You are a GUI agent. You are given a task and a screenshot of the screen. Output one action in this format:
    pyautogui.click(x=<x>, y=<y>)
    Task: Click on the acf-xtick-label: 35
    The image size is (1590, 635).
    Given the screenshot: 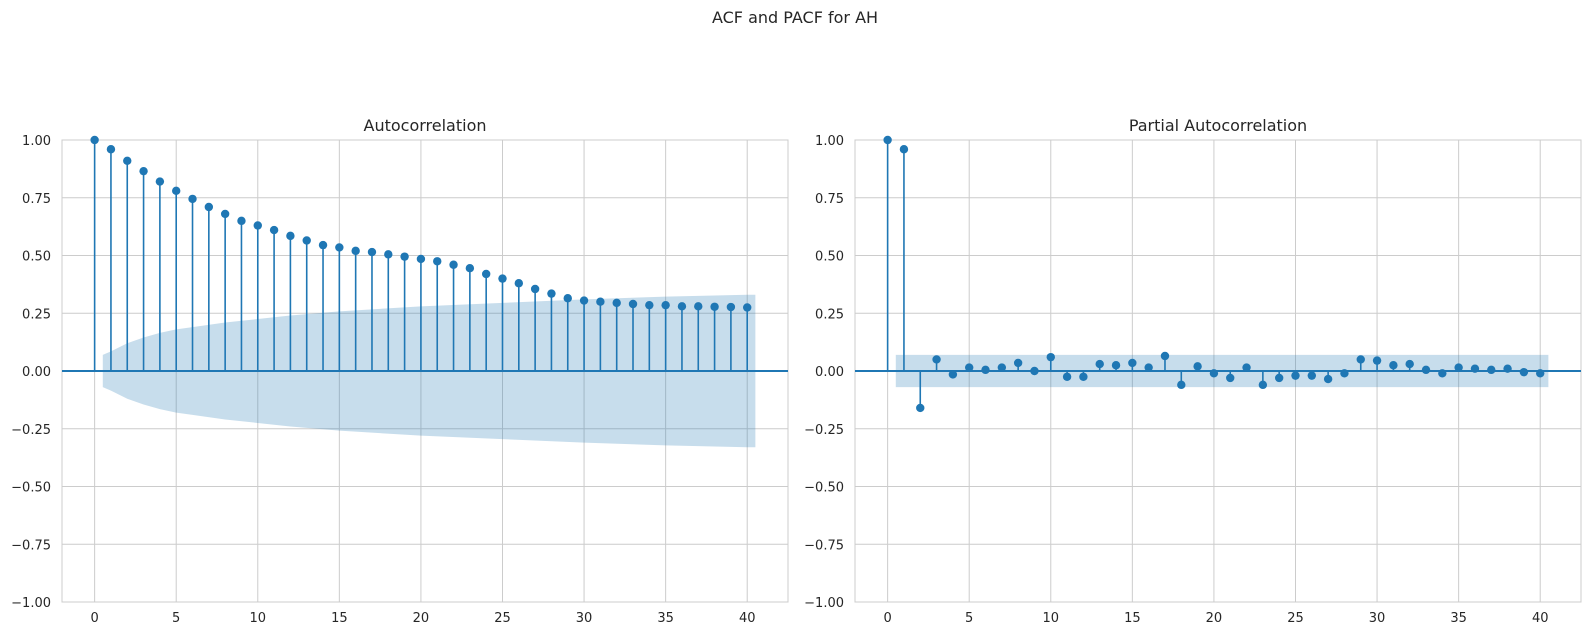 What is the action you would take?
    pyautogui.click(x=665, y=618)
    